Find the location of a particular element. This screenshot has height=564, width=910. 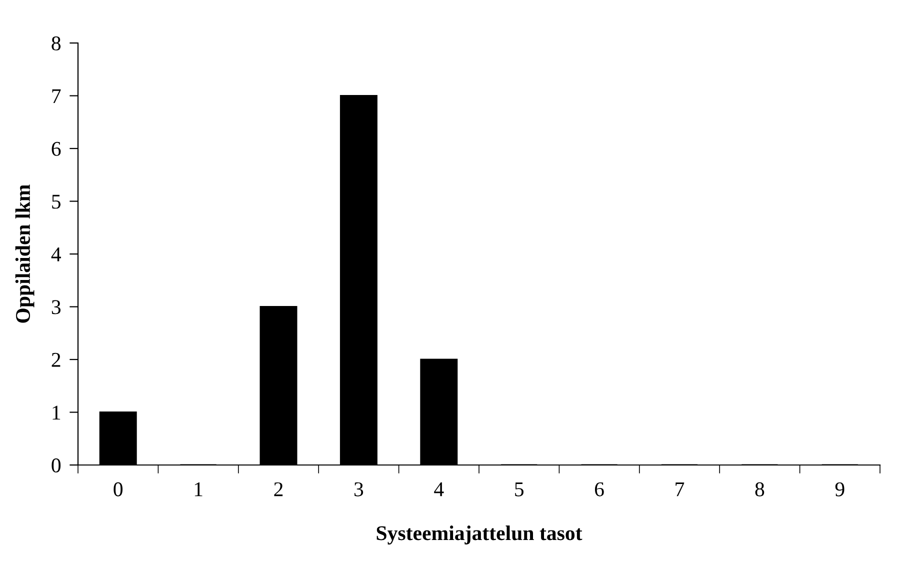

y-tick-label: 6 is located at coordinates (56, 149).